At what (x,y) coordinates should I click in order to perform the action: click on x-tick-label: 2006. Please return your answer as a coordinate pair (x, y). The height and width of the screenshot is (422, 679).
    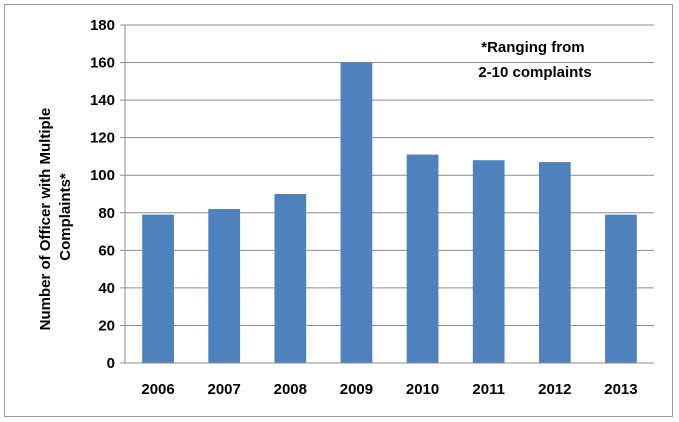
    Looking at the image, I should click on (157, 389).